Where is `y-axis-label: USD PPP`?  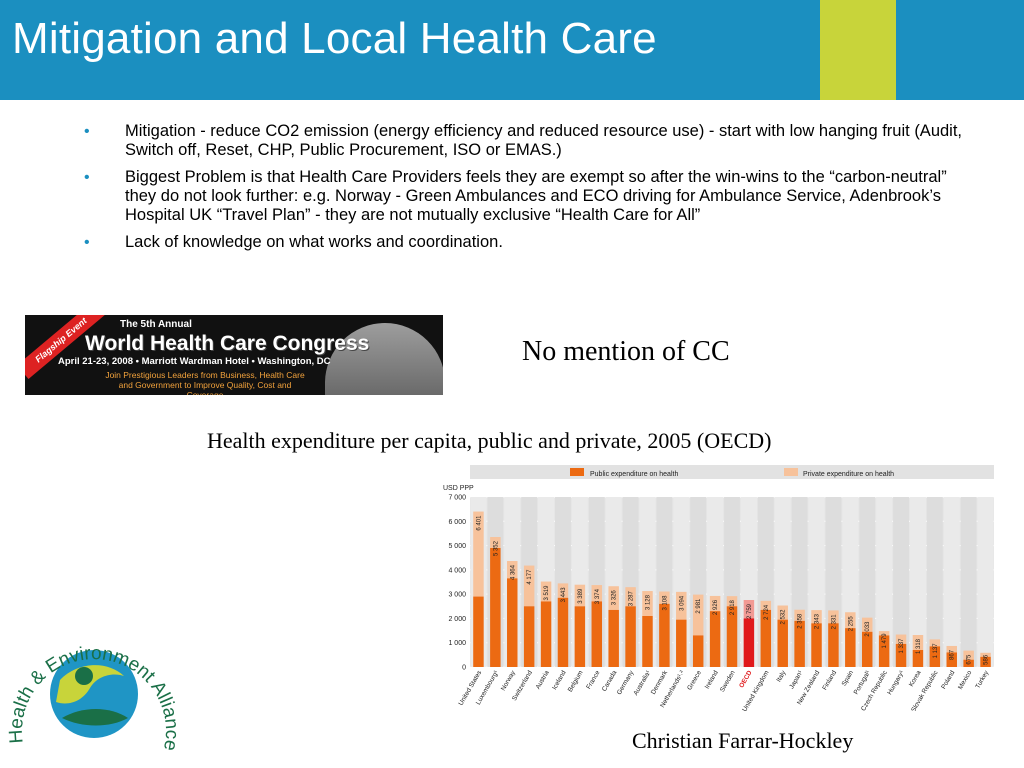 y-axis-label: USD PPP is located at coordinates (458, 488).